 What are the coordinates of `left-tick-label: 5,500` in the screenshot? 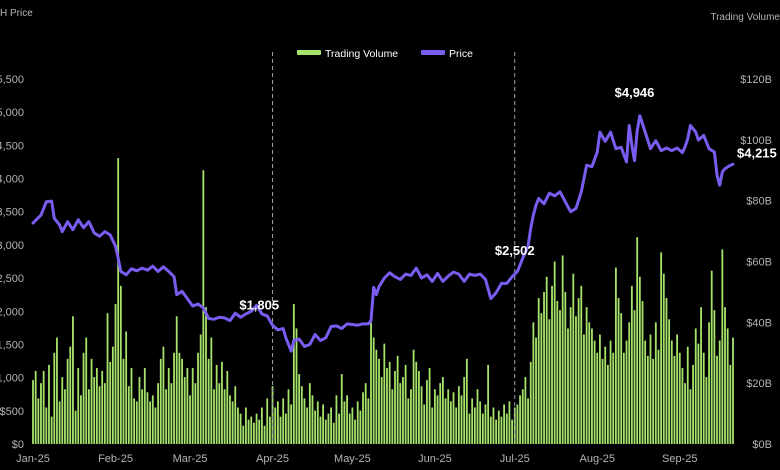 It's located at (12, 80).